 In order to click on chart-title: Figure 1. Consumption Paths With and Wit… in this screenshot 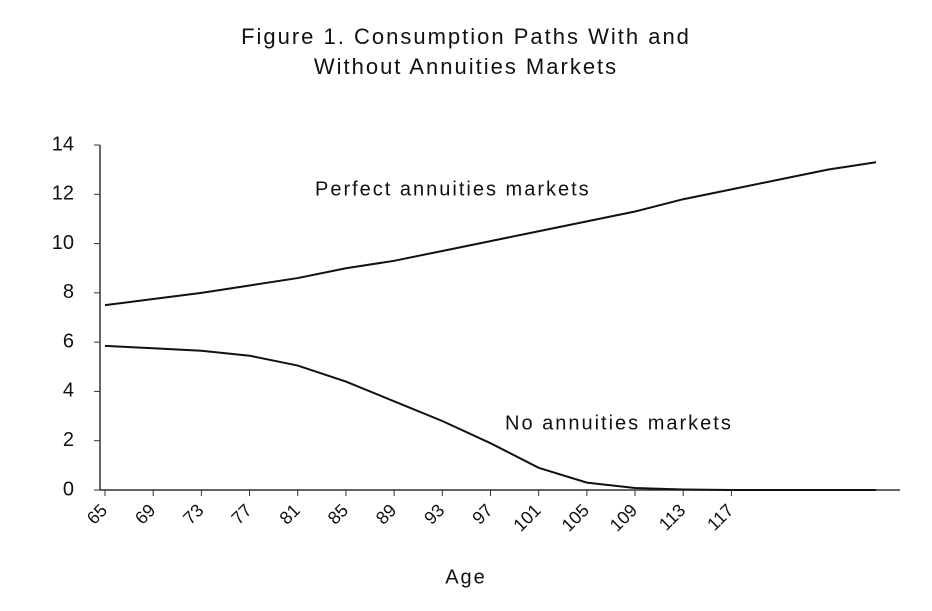, I will do `click(466, 51)`.